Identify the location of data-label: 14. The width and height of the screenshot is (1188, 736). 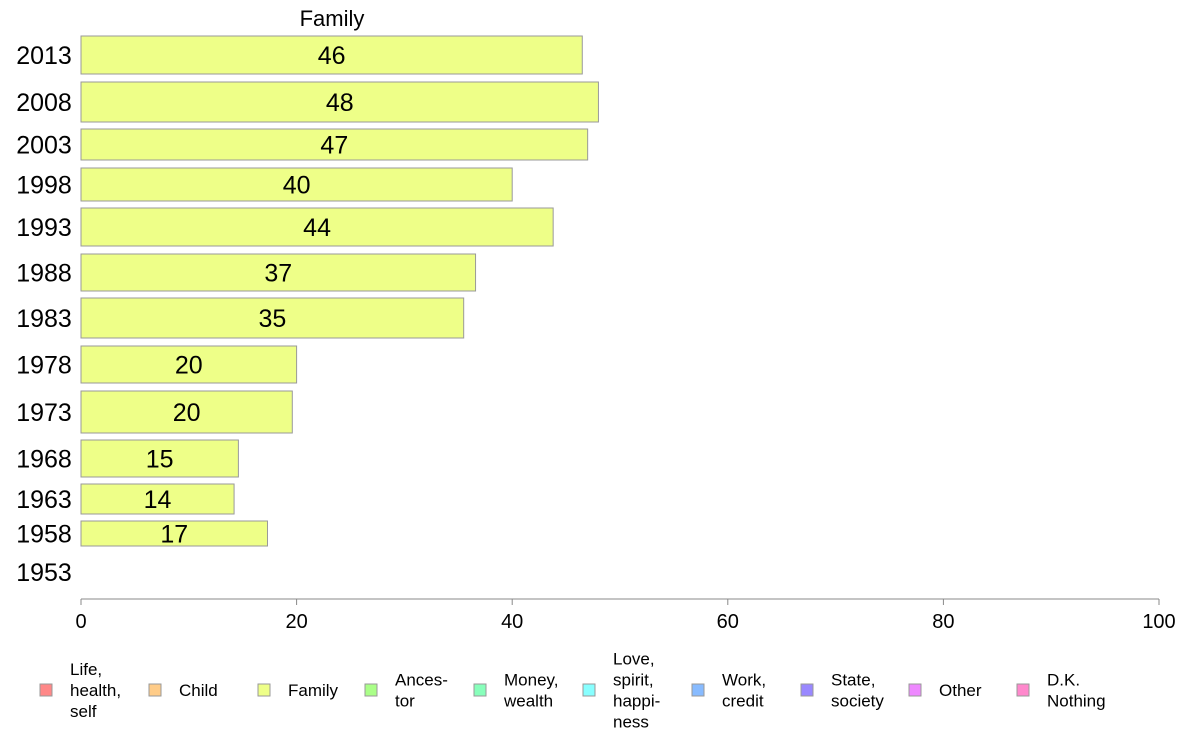
(158, 500).